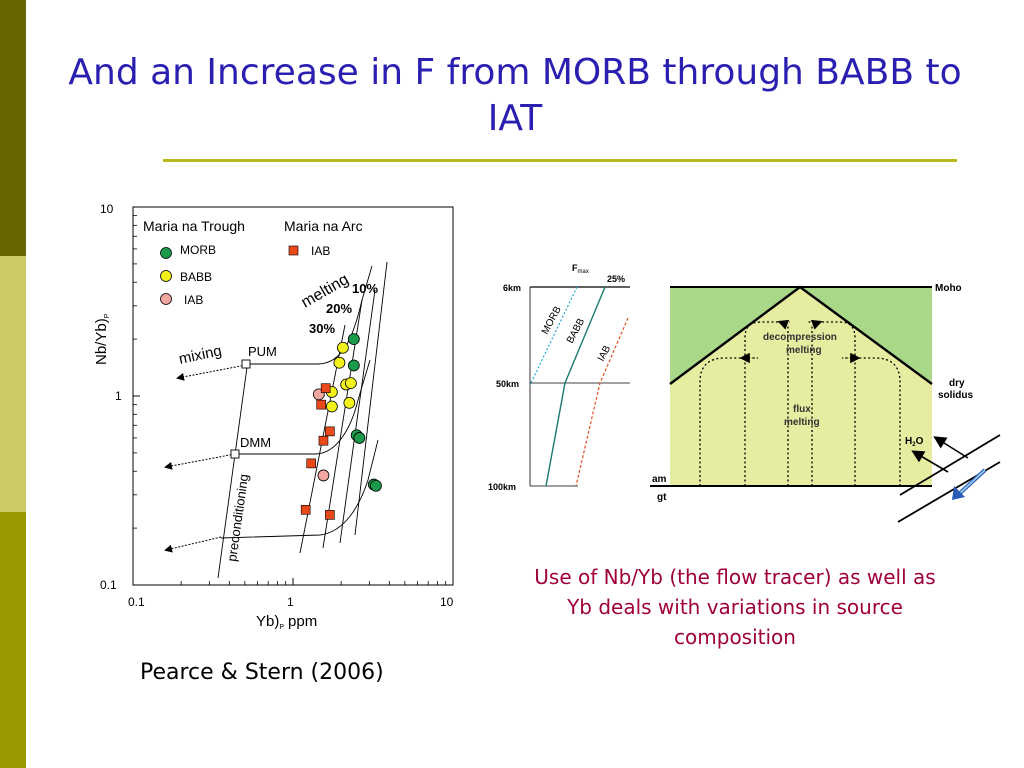  Describe the element at coordinates (255, 442) in the screenshot. I see `label-dmm: DMM` at that location.